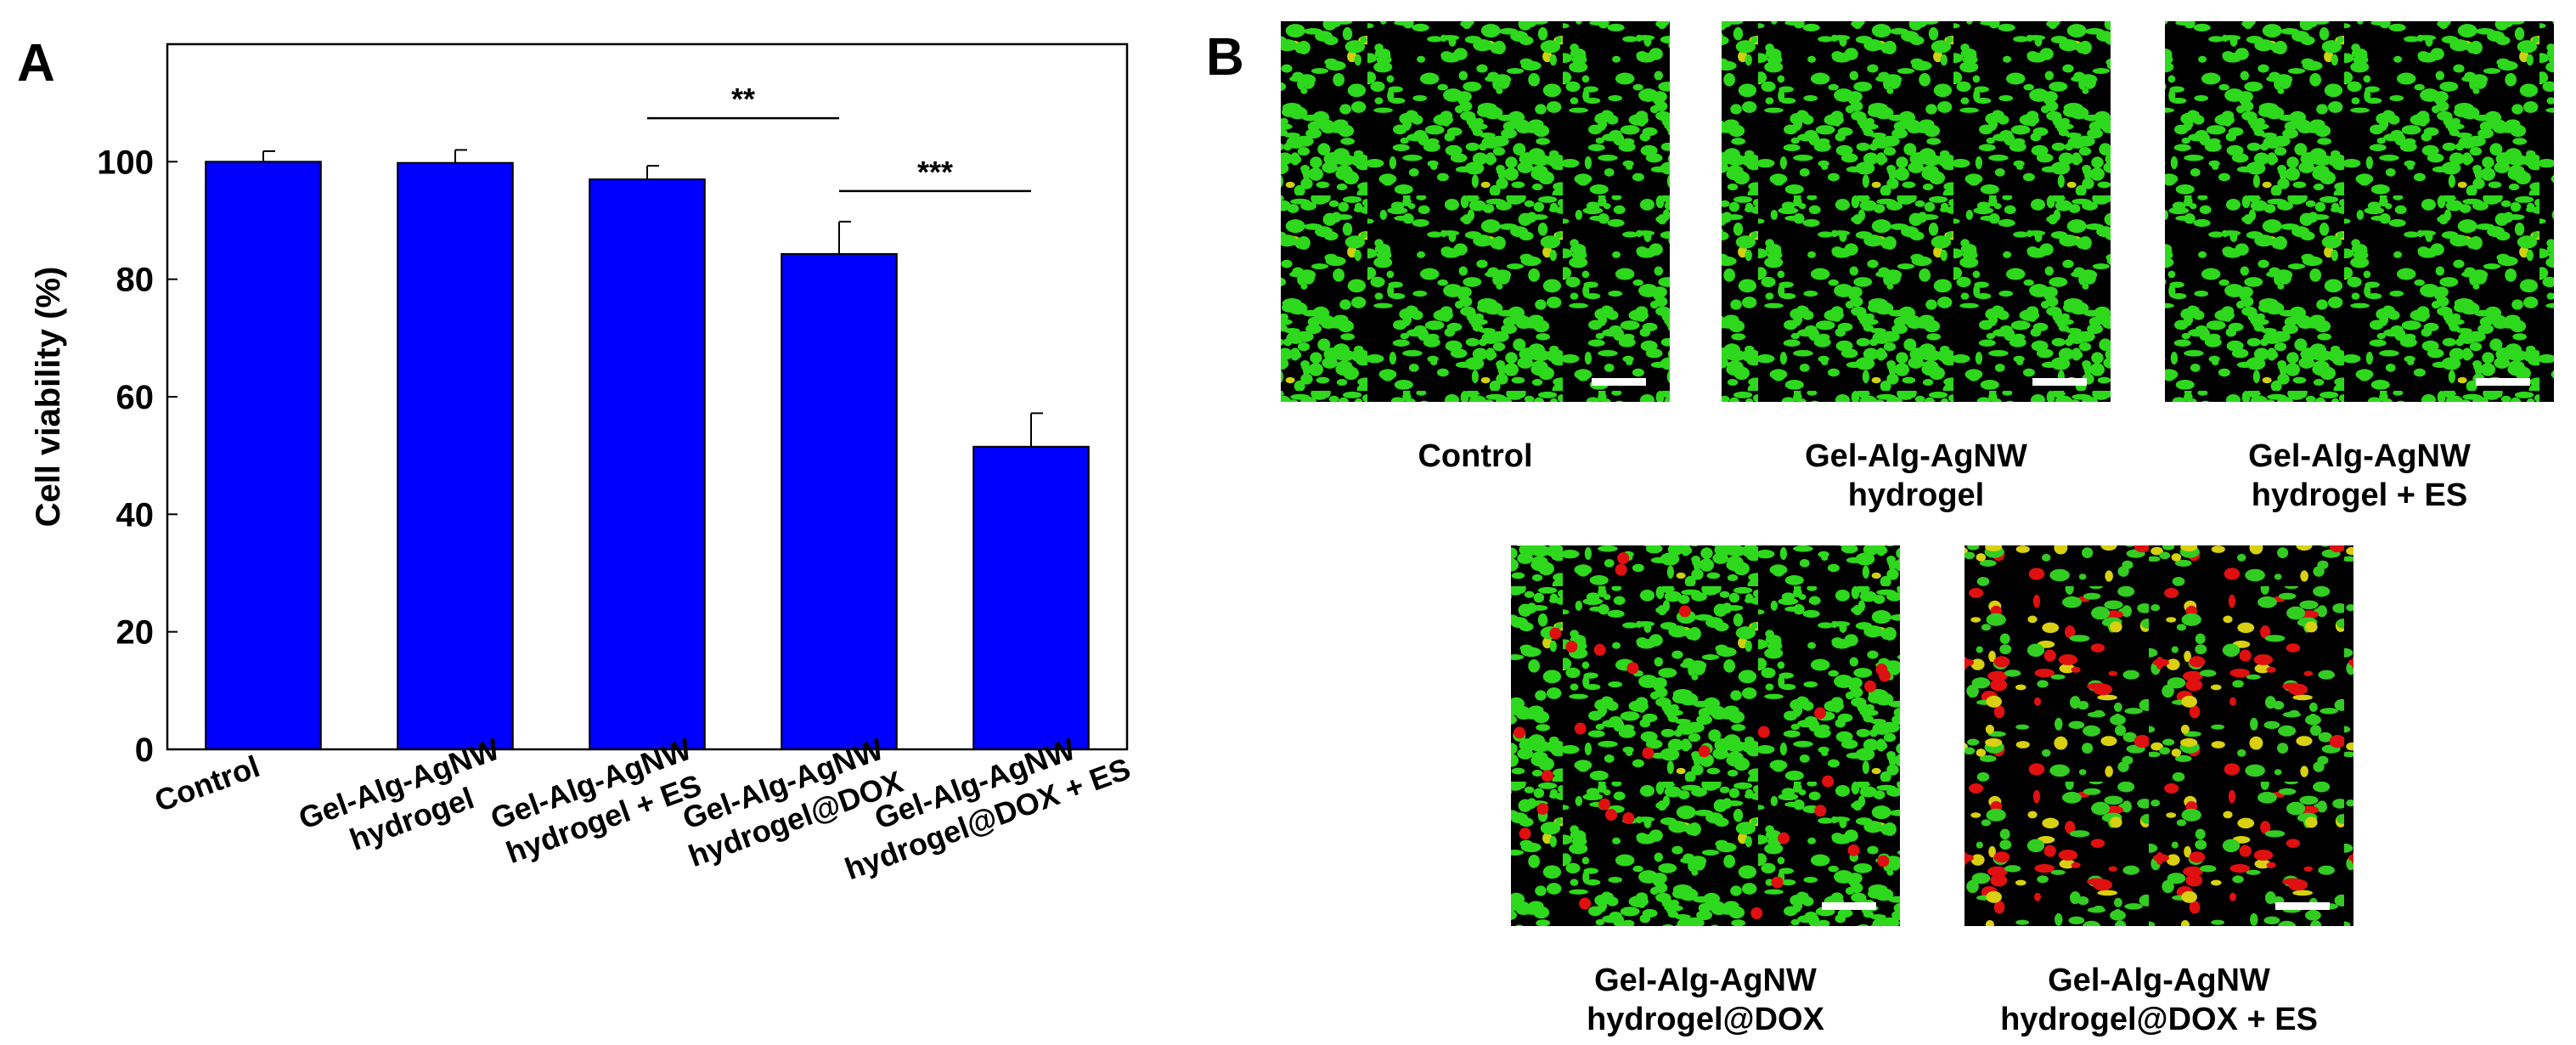 Image resolution: width=2576 pixels, height=1045 pixels. I want to click on panel-letter: A, so click(36, 63).